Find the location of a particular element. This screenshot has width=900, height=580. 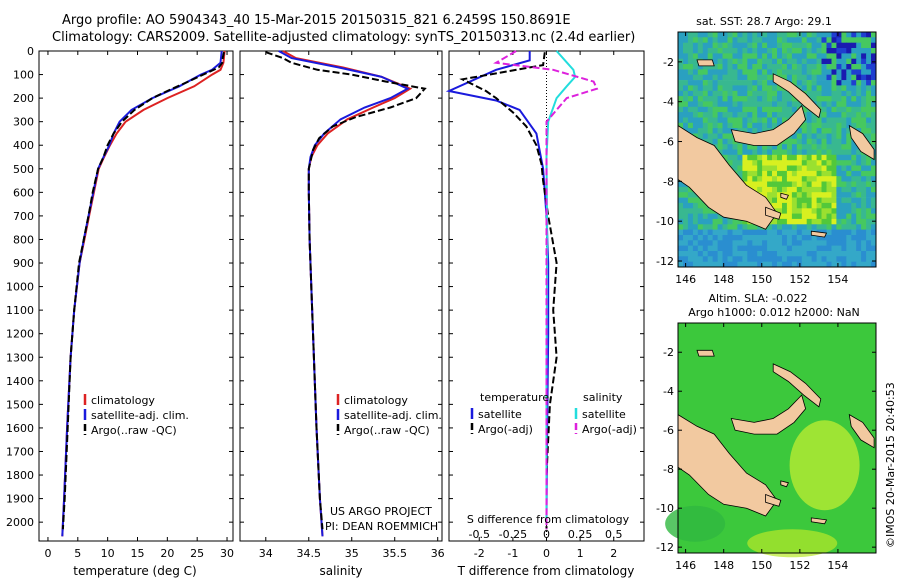

sst-map-title: sat. SST: 28.7 Argo: 29.1 is located at coordinates (764, 21).